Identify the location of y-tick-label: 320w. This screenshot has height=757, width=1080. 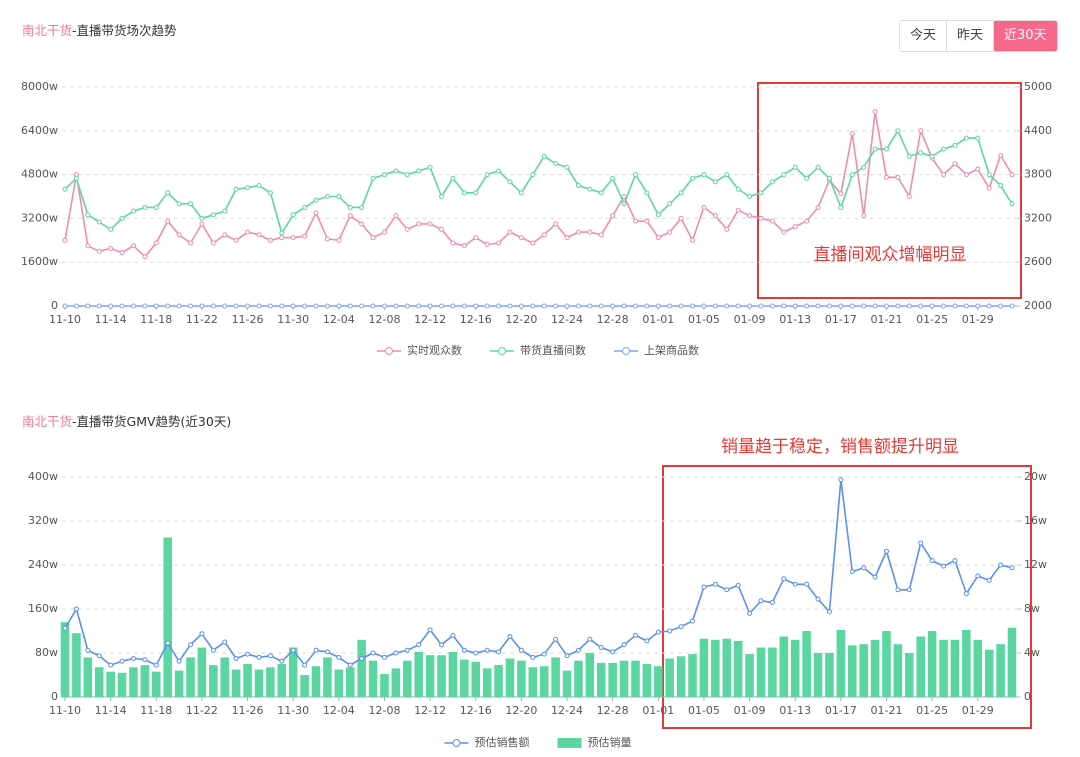
(43, 520).